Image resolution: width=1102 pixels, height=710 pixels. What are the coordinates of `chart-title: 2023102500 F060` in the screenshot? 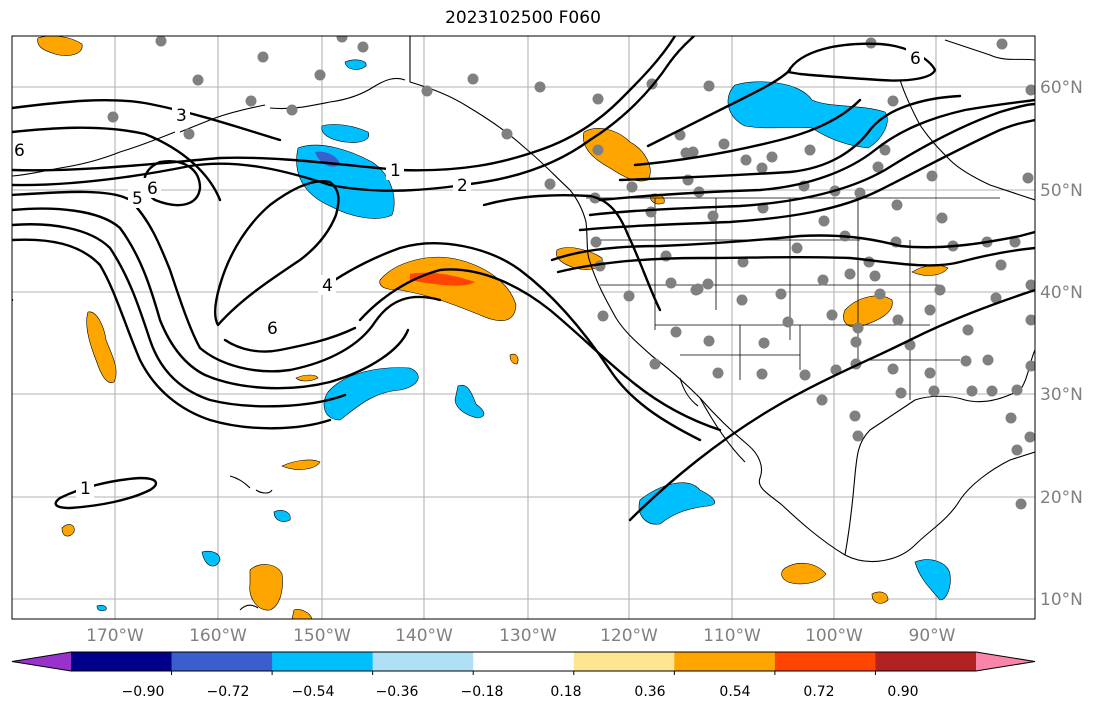 It's located at (523, 18).